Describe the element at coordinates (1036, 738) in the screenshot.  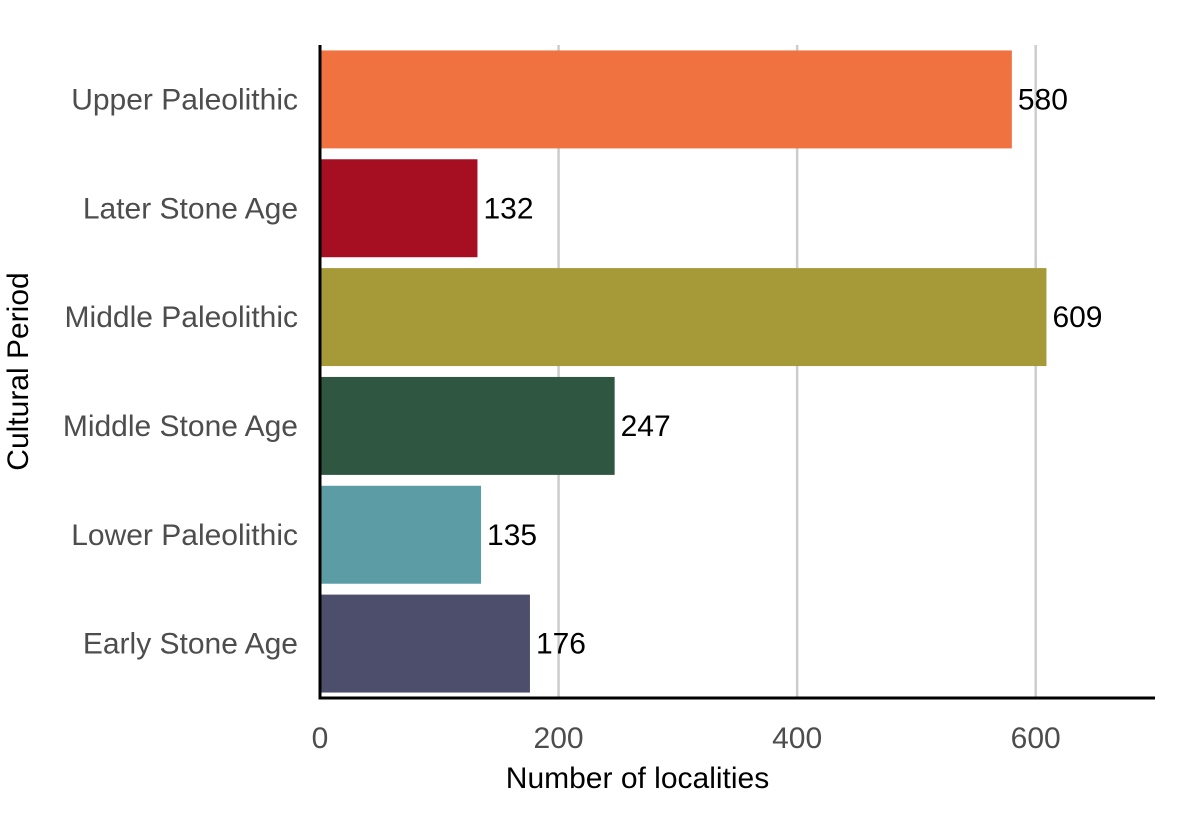
I see `x-tick-label: 600` at that location.